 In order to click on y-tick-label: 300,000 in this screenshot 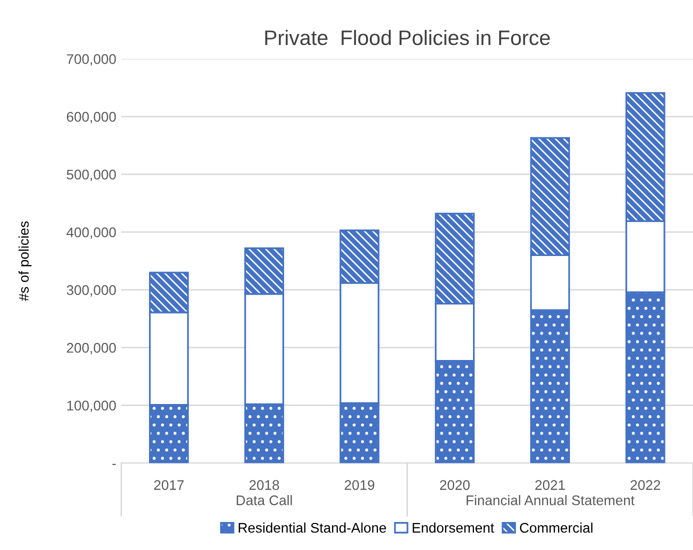, I will do `click(91, 291)`.